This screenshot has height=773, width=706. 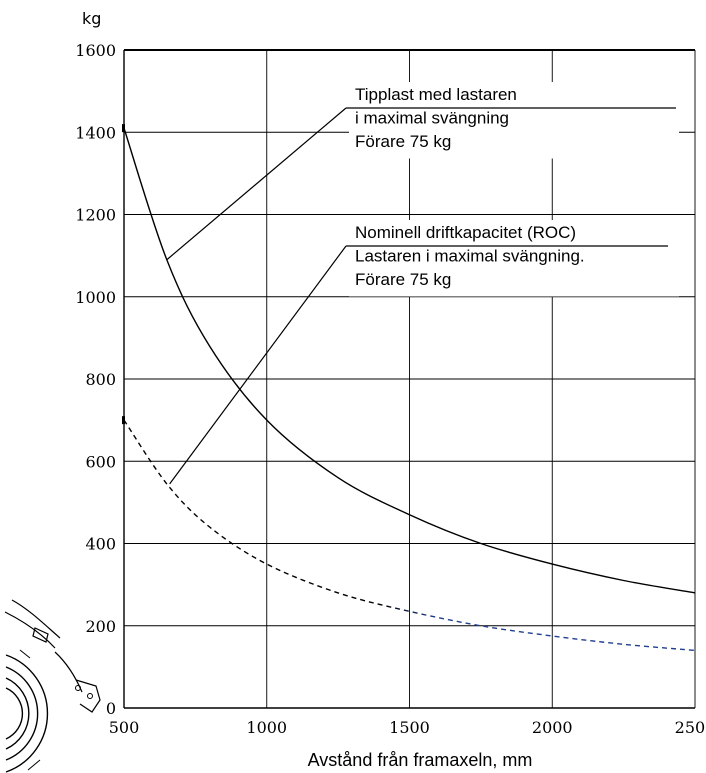 I want to click on y-tick-label: 800, so click(x=100, y=379).